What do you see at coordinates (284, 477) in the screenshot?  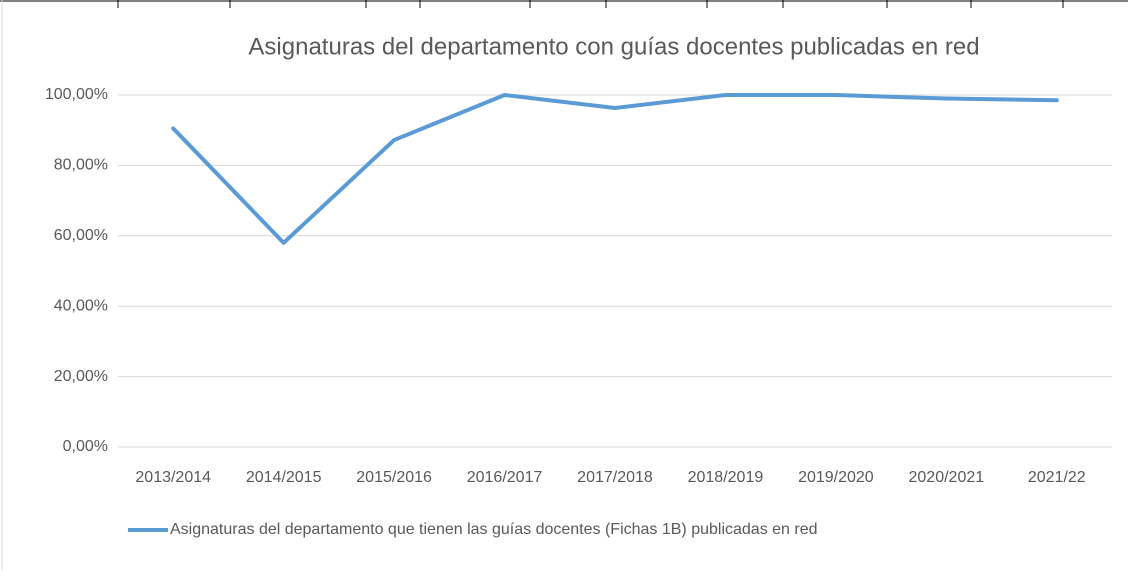 I see `x-tick-label: 2014/2015` at bounding box center [284, 477].